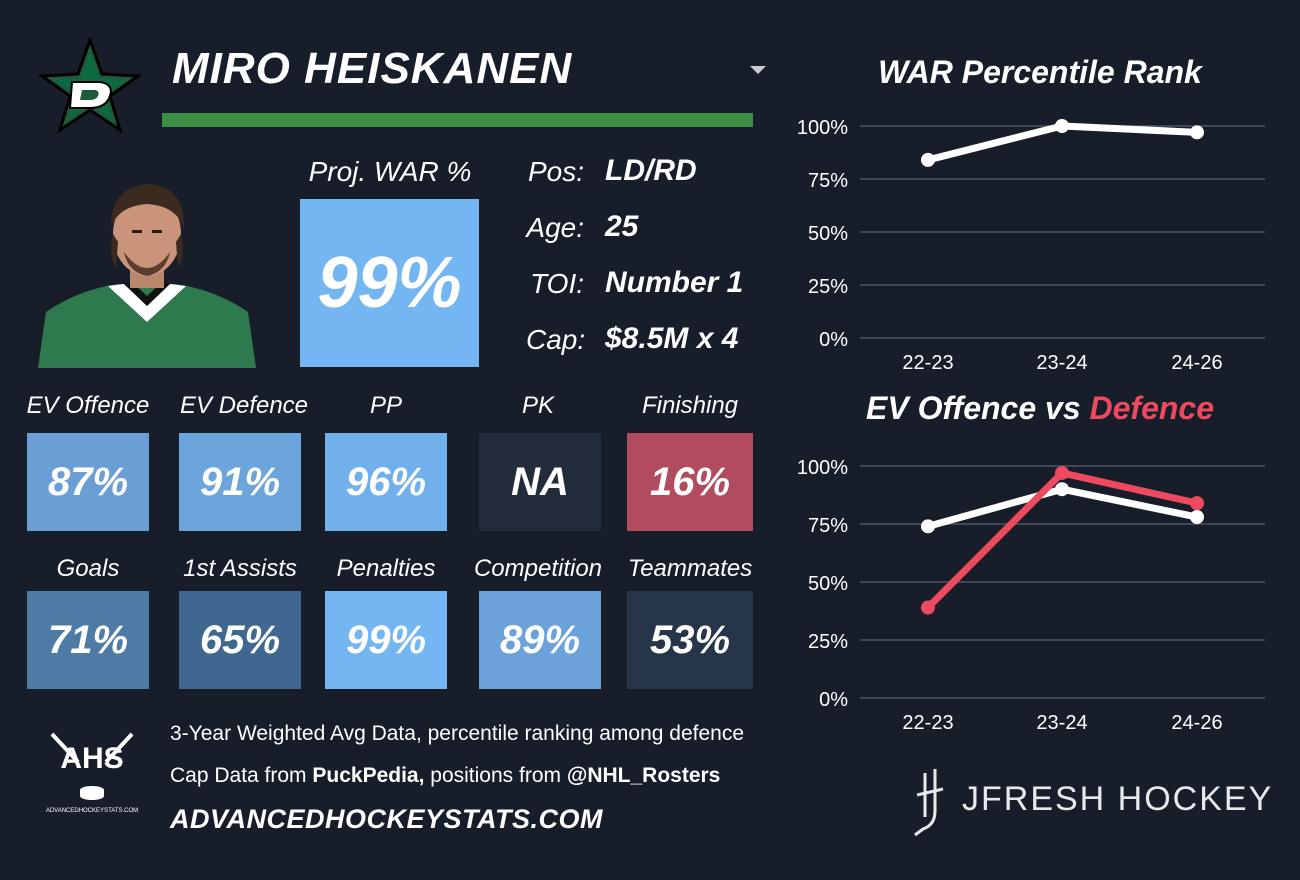 The width and height of the screenshot is (1300, 880). I want to click on proj-war-box: 99%, so click(389, 283).